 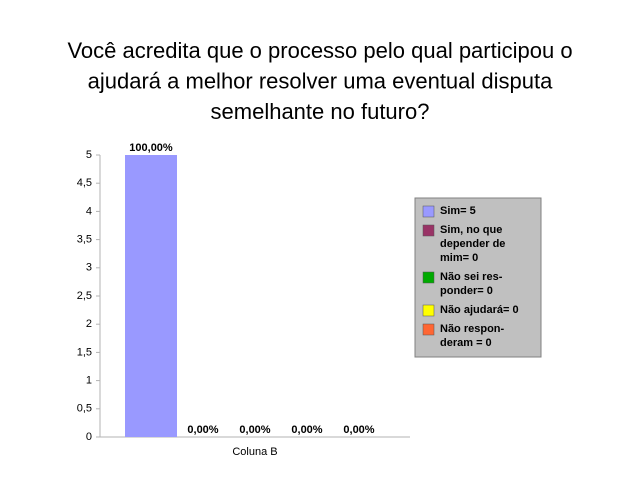 I want to click on legend-label: Não ajudará= 0, so click(x=479, y=310).